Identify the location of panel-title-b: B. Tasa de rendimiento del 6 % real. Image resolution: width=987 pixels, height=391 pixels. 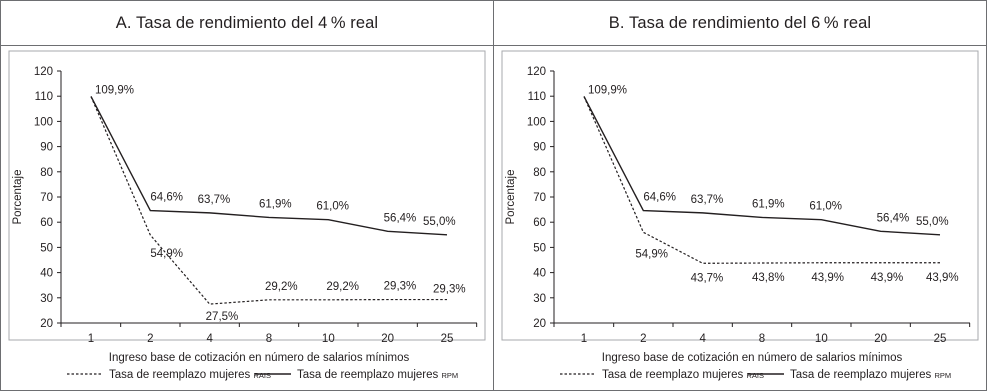
(740, 23).